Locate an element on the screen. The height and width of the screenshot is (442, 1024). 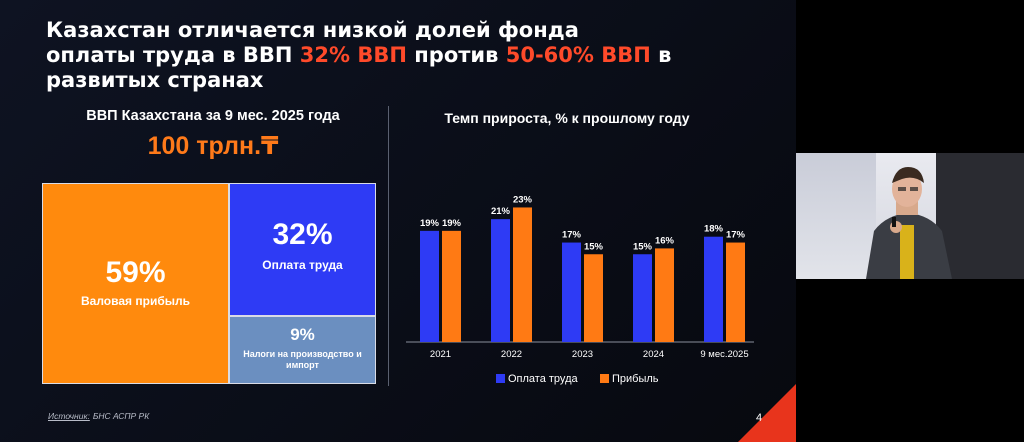
data-label-wages-4: 18% is located at coordinates (714, 229).